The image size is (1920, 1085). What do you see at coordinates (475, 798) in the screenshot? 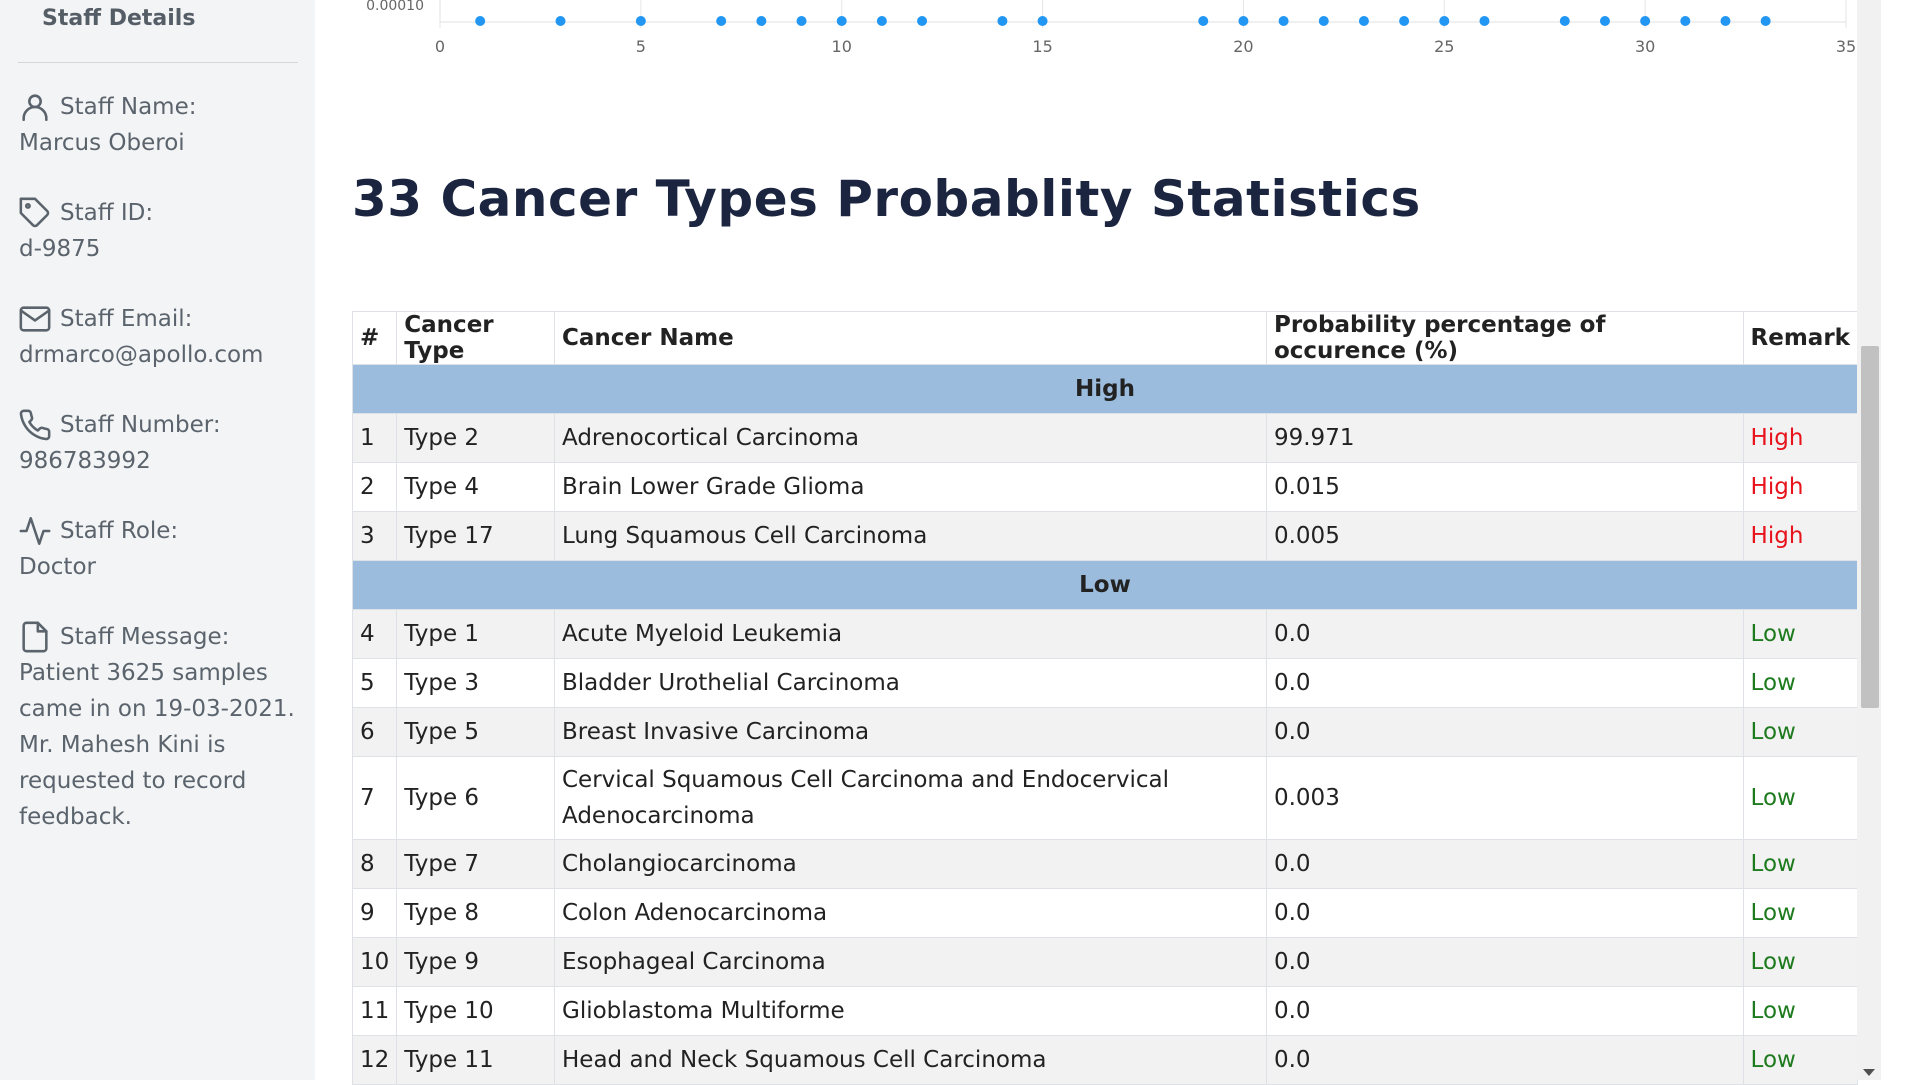
I see `cell-cancer-type: Type 6` at bounding box center [475, 798].